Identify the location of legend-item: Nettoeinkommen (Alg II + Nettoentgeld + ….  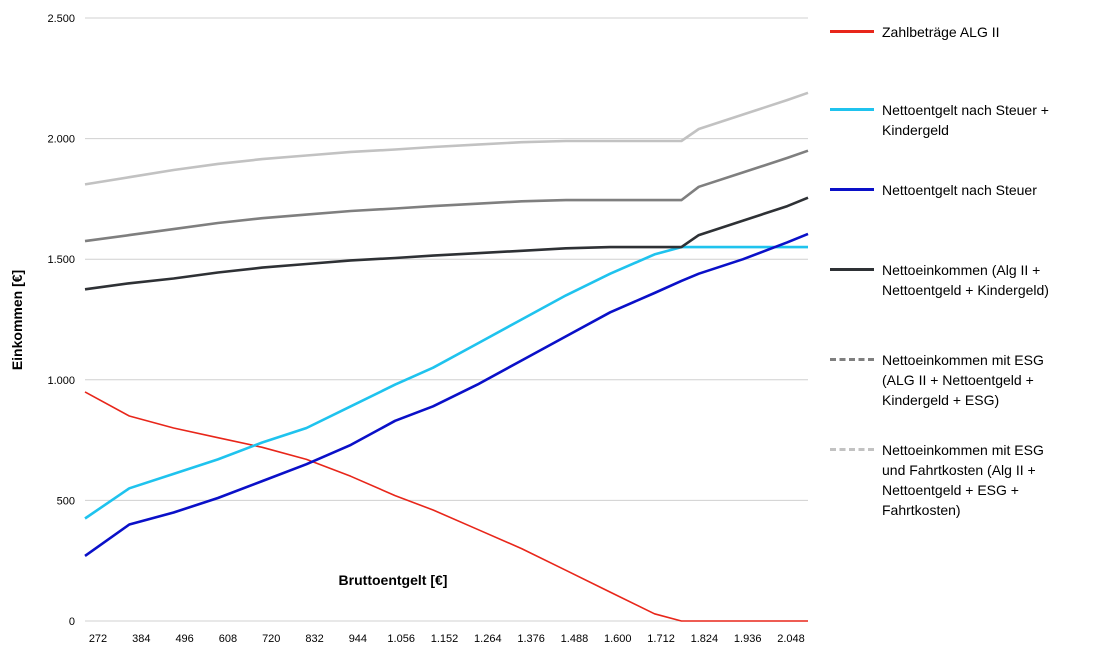
(961, 280).